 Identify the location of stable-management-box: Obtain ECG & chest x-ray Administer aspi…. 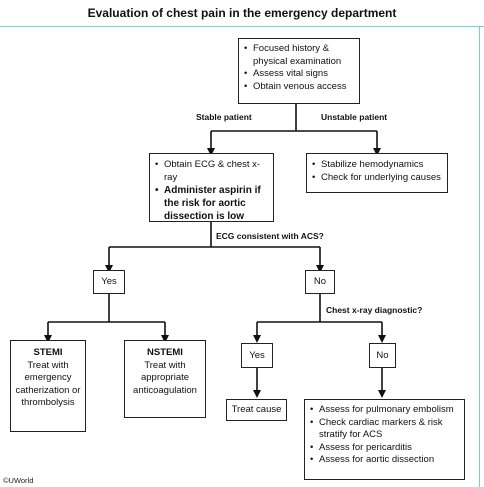
(211, 187).